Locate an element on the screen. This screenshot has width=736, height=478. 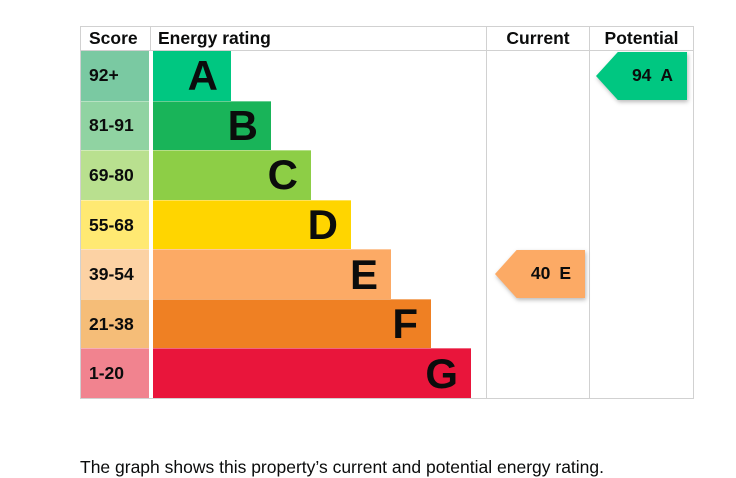
score-range-label: 39-54 is located at coordinates (111, 274).